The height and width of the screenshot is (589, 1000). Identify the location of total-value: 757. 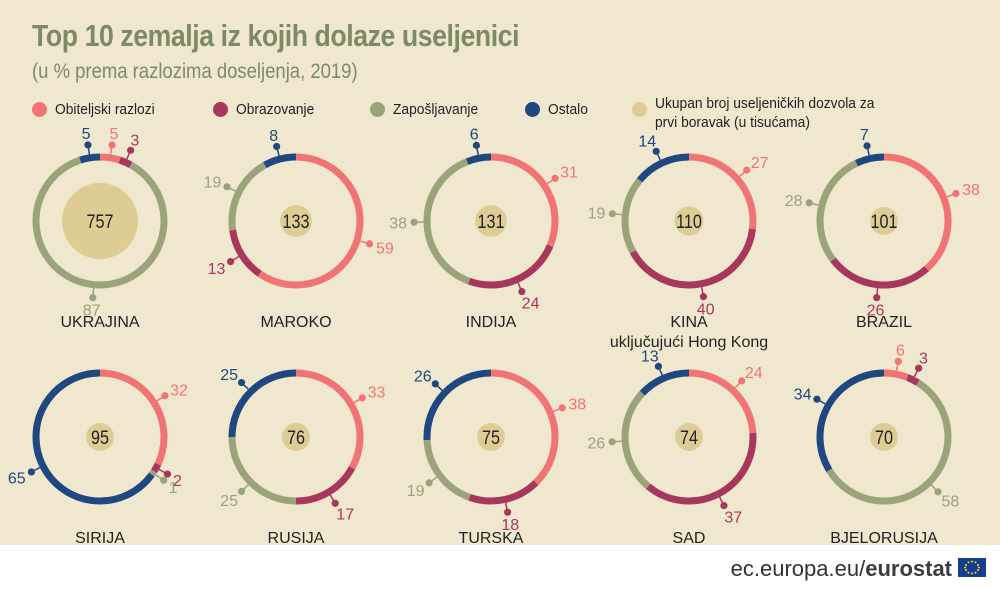
(100, 222).